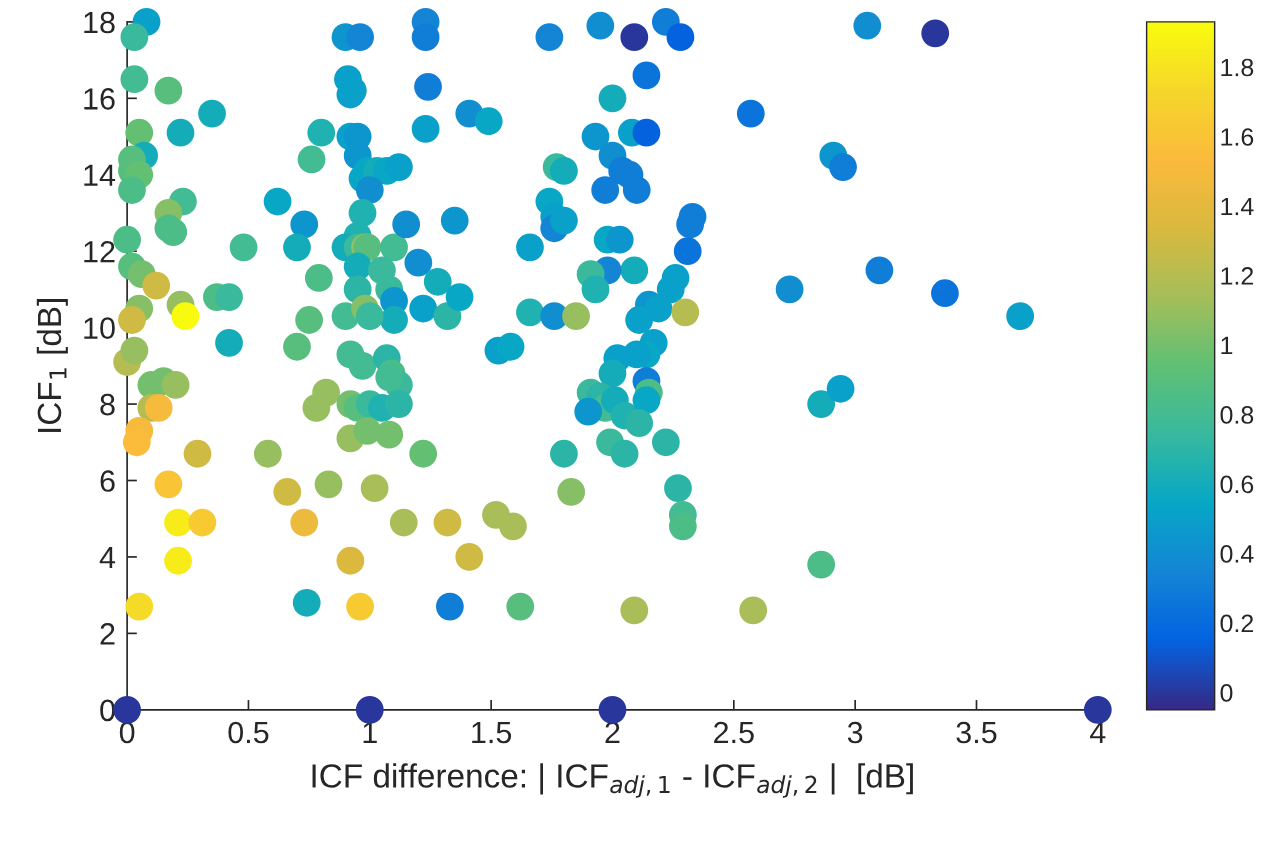 The width and height of the screenshot is (1284, 842). Describe the element at coordinates (734, 732) in the screenshot. I see `x-tick-label: 2.5` at that location.